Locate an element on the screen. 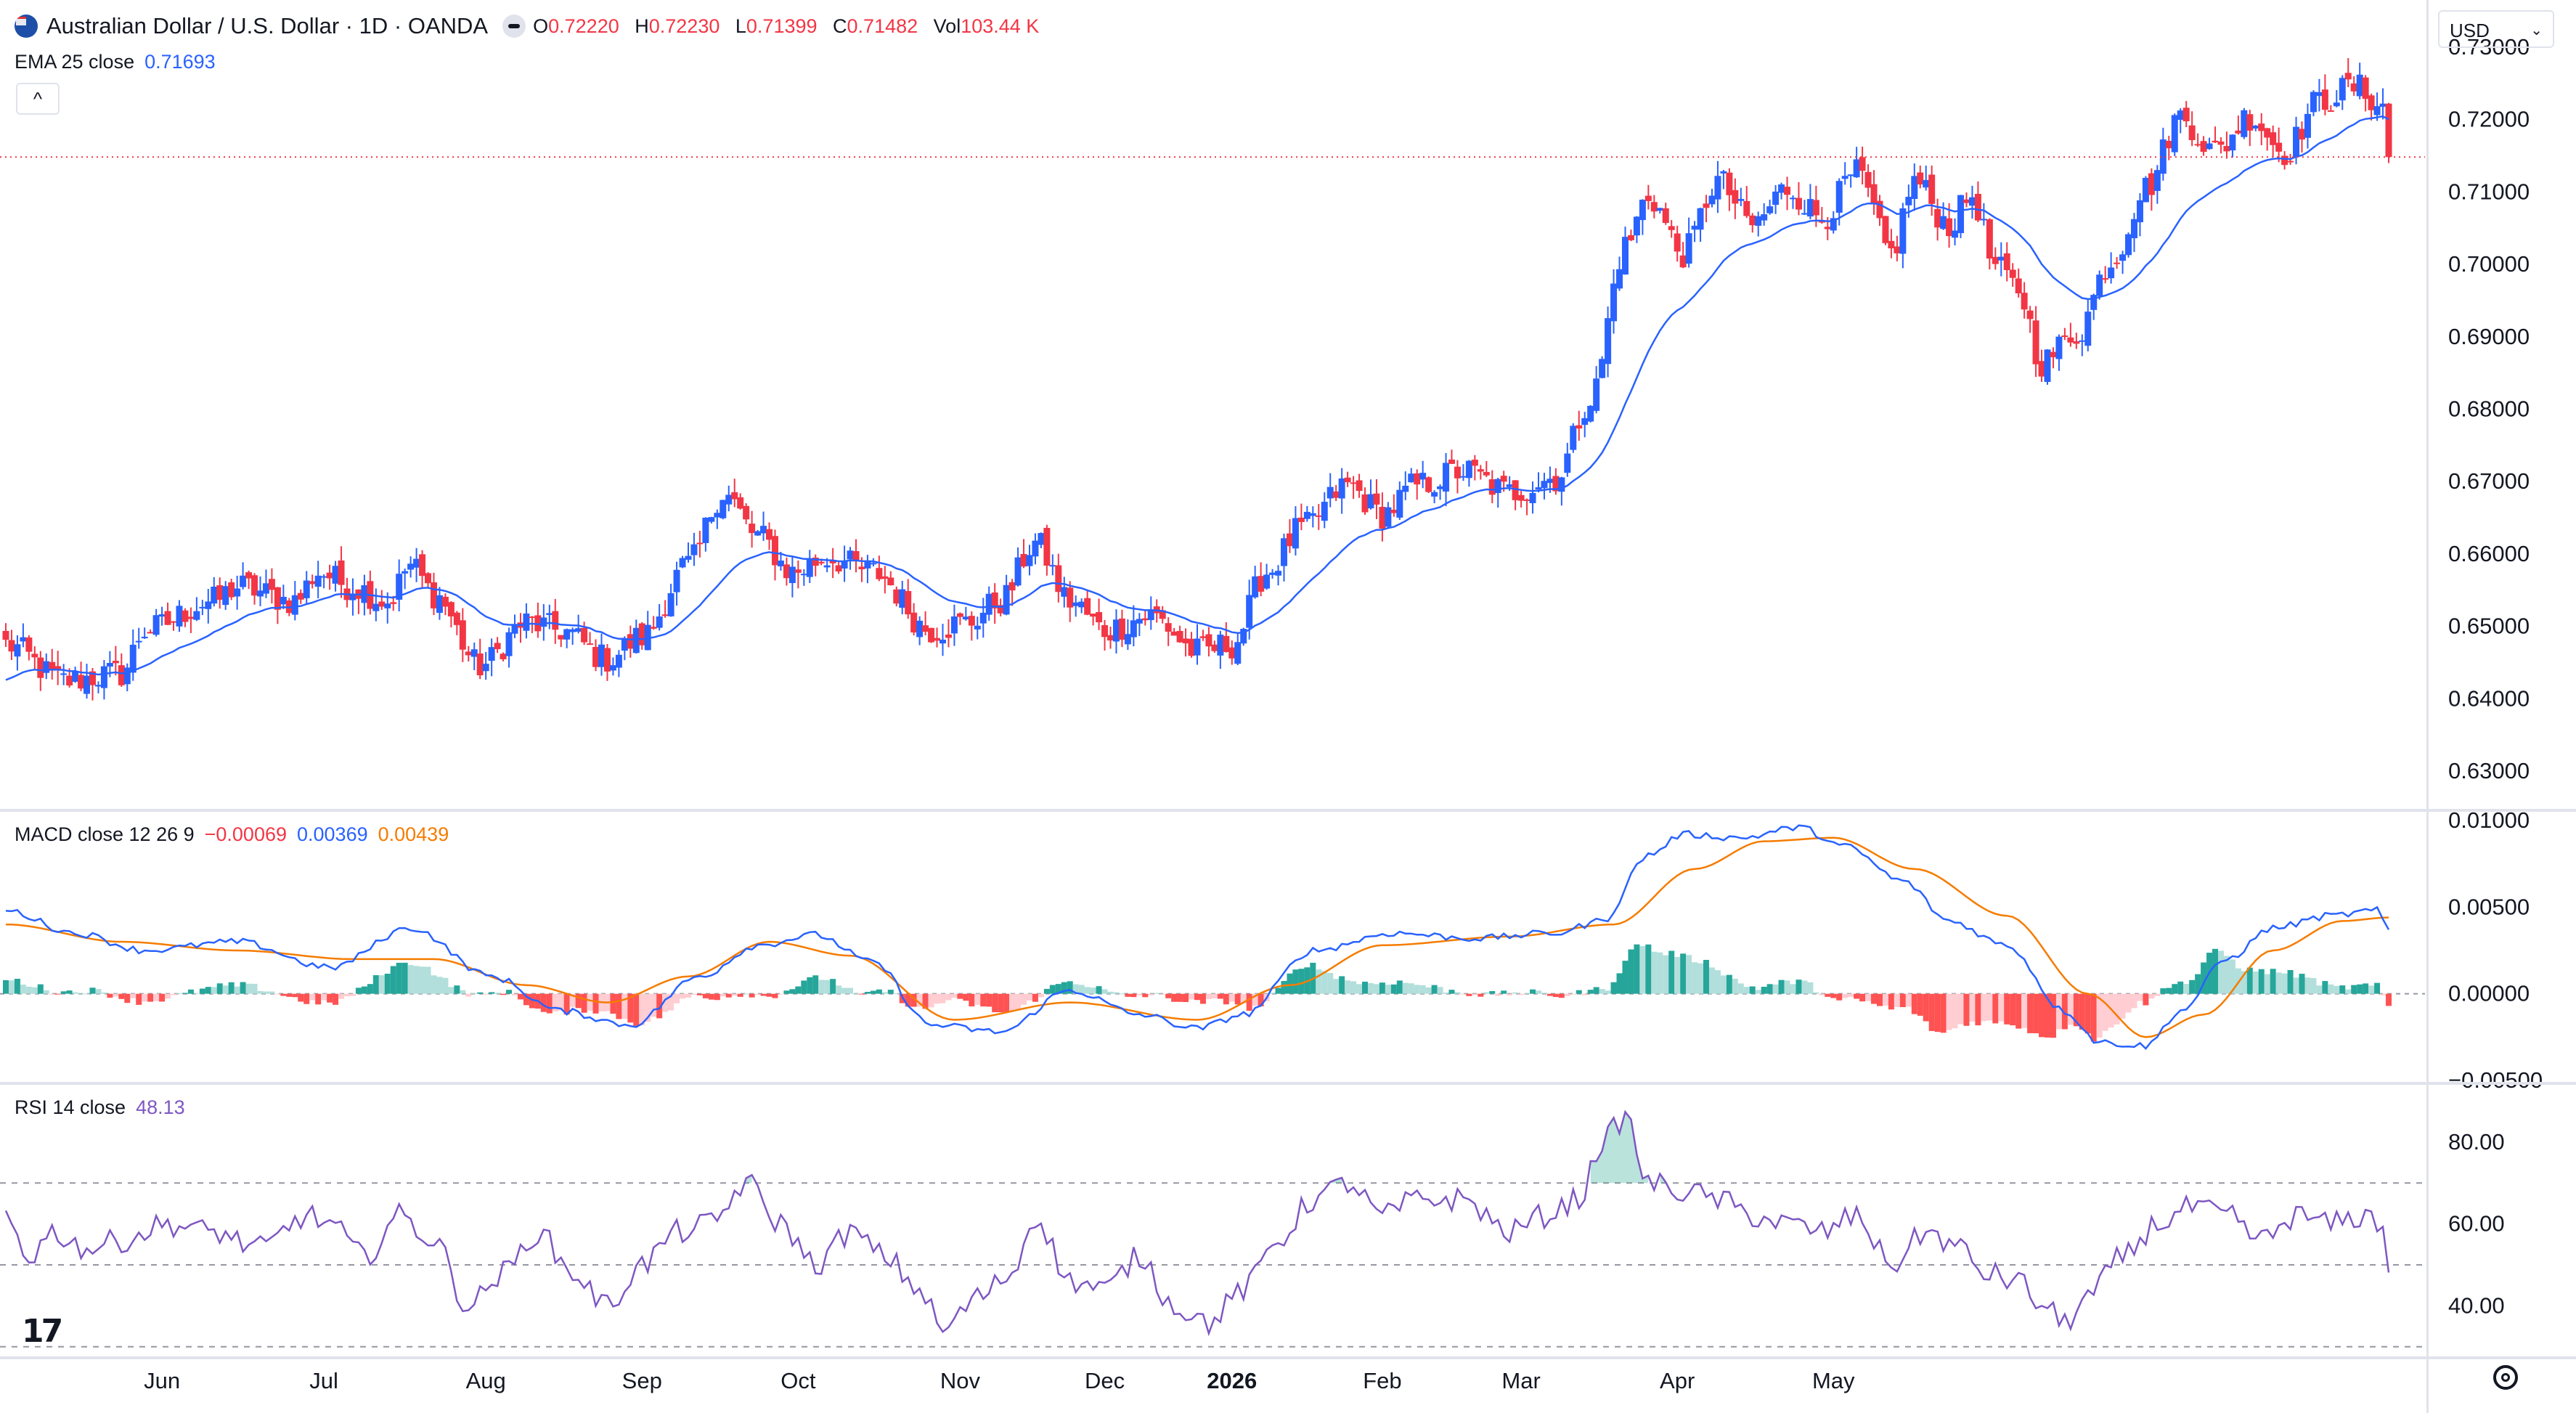 Image resolution: width=2576 pixels, height=1413 pixels. pane-separator-macd is located at coordinates (1288, 811).